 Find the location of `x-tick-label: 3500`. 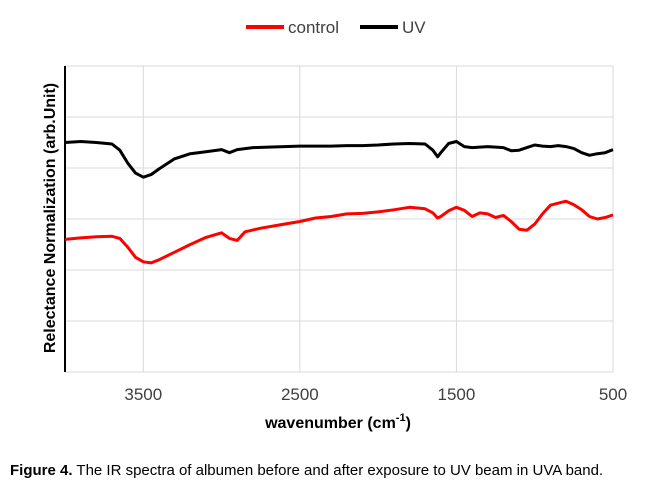

x-tick-label: 3500 is located at coordinates (143, 394).